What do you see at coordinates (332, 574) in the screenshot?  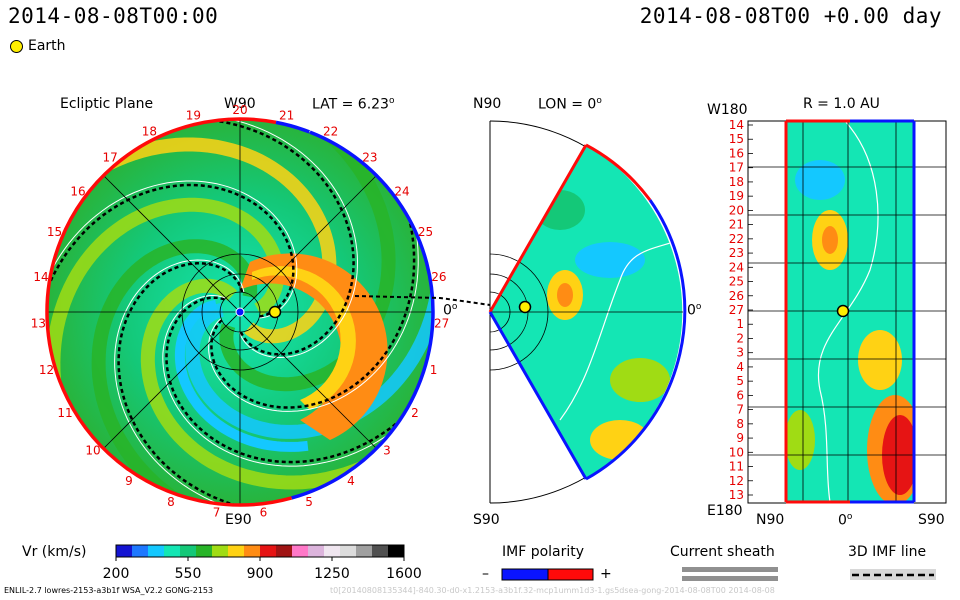 I see `colorbar-tick-label: 1250` at bounding box center [332, 574].